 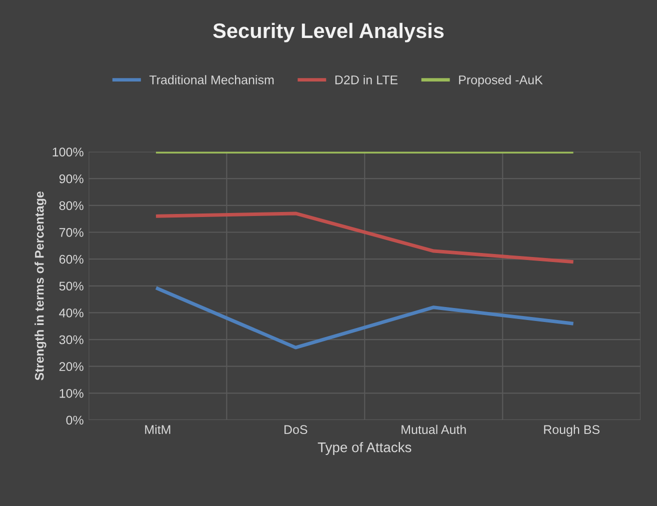 I want to click on legend-label: D2D in LTE, so click(x=366, y=79).